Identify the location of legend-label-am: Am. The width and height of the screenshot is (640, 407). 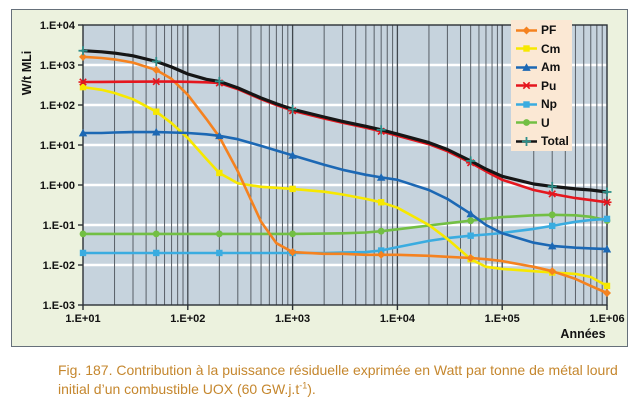
(551, 67).